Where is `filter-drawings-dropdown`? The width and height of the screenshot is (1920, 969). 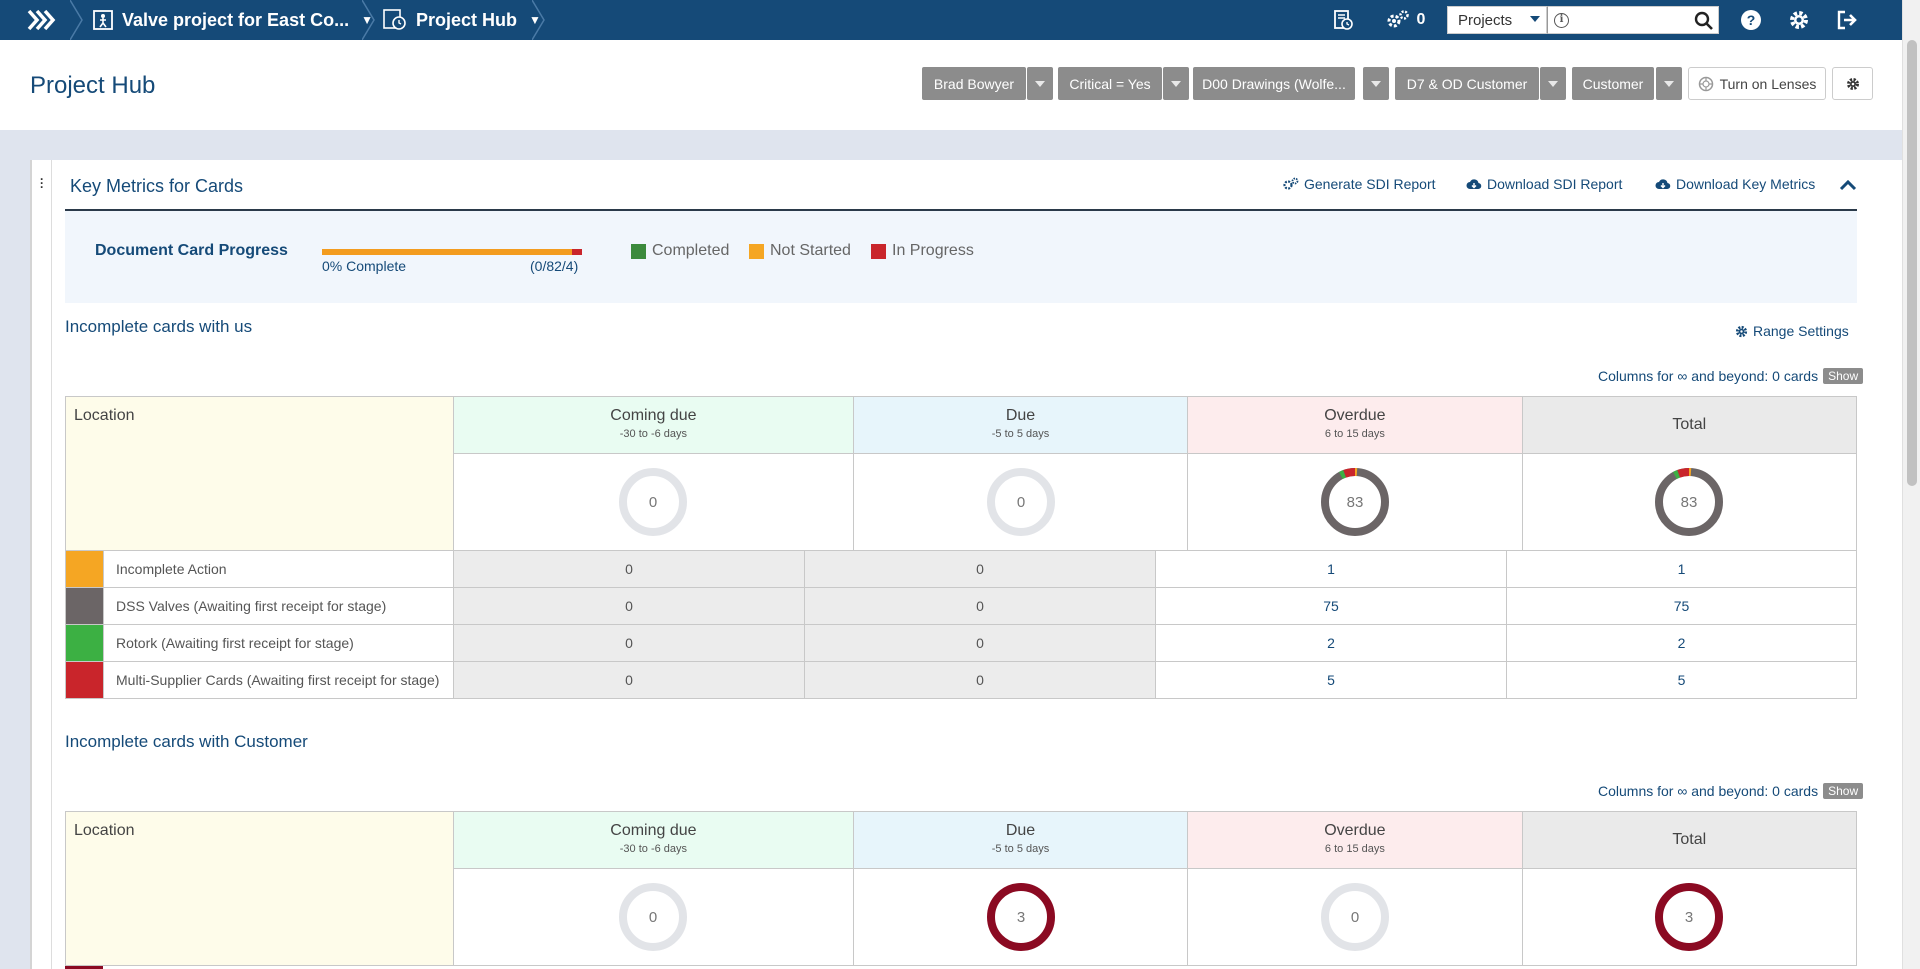 filter-drawings-dropdown is located at coordinates (1376, 83).